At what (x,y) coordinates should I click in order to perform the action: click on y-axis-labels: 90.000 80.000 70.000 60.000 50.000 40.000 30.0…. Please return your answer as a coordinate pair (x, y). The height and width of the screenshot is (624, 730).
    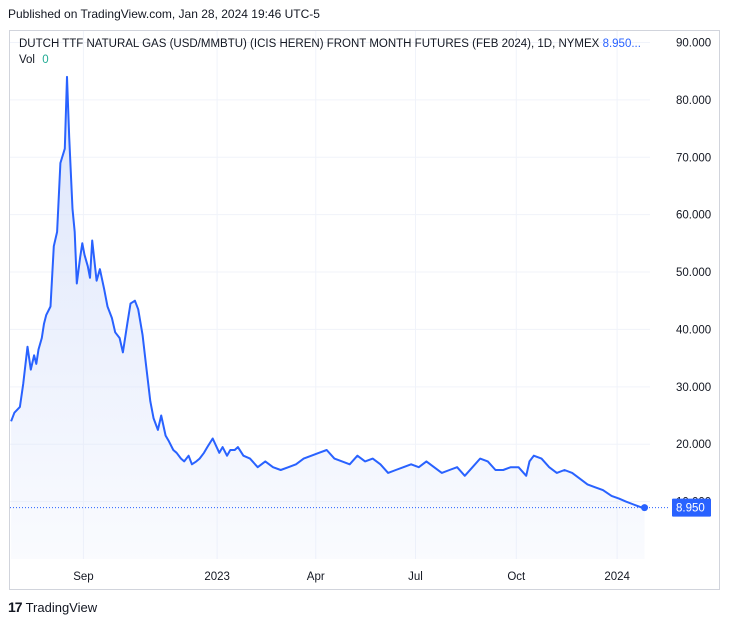
    Looking at the image, I should click on (693, 272).